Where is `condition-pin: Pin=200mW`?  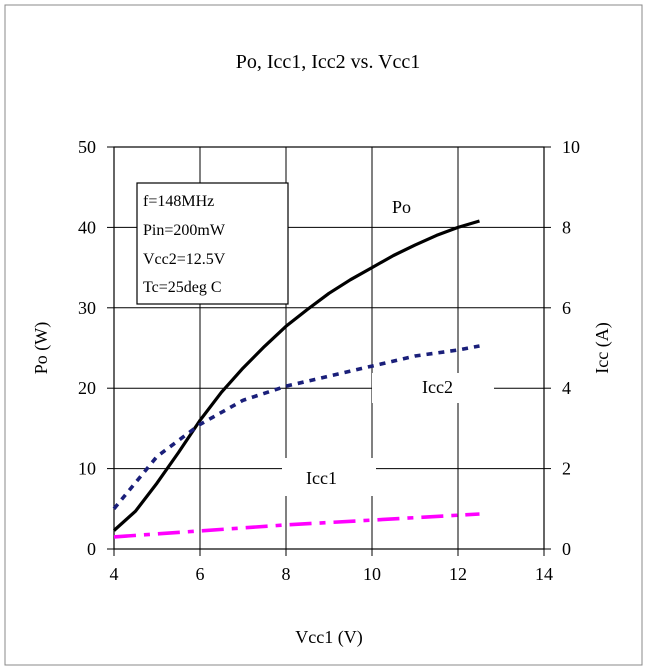 condition-pin: Pin=200mW is located at coordinates (184, 230).